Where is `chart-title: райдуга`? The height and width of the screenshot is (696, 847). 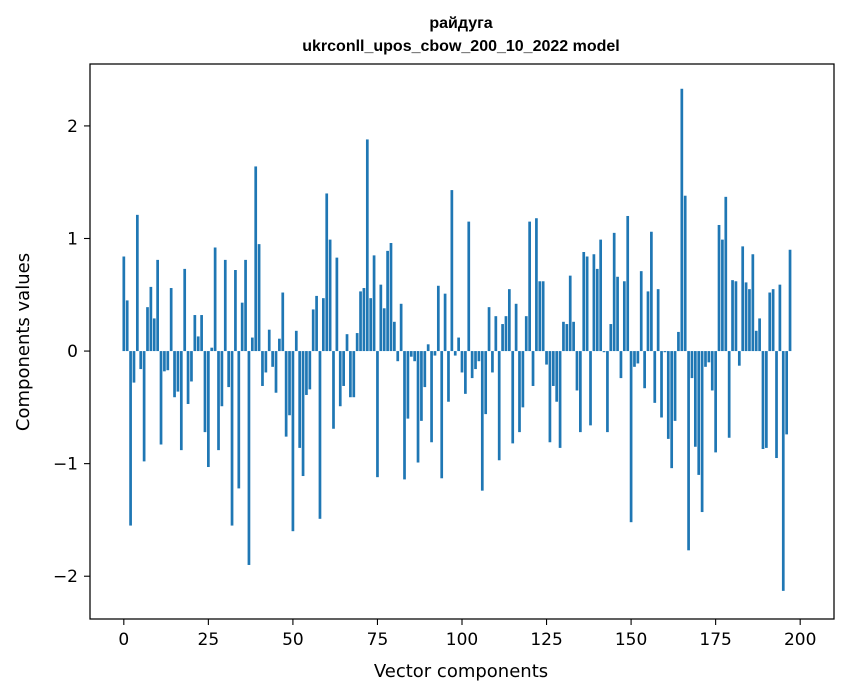
chart-title: райдуга is located at coordinates (460, 23).